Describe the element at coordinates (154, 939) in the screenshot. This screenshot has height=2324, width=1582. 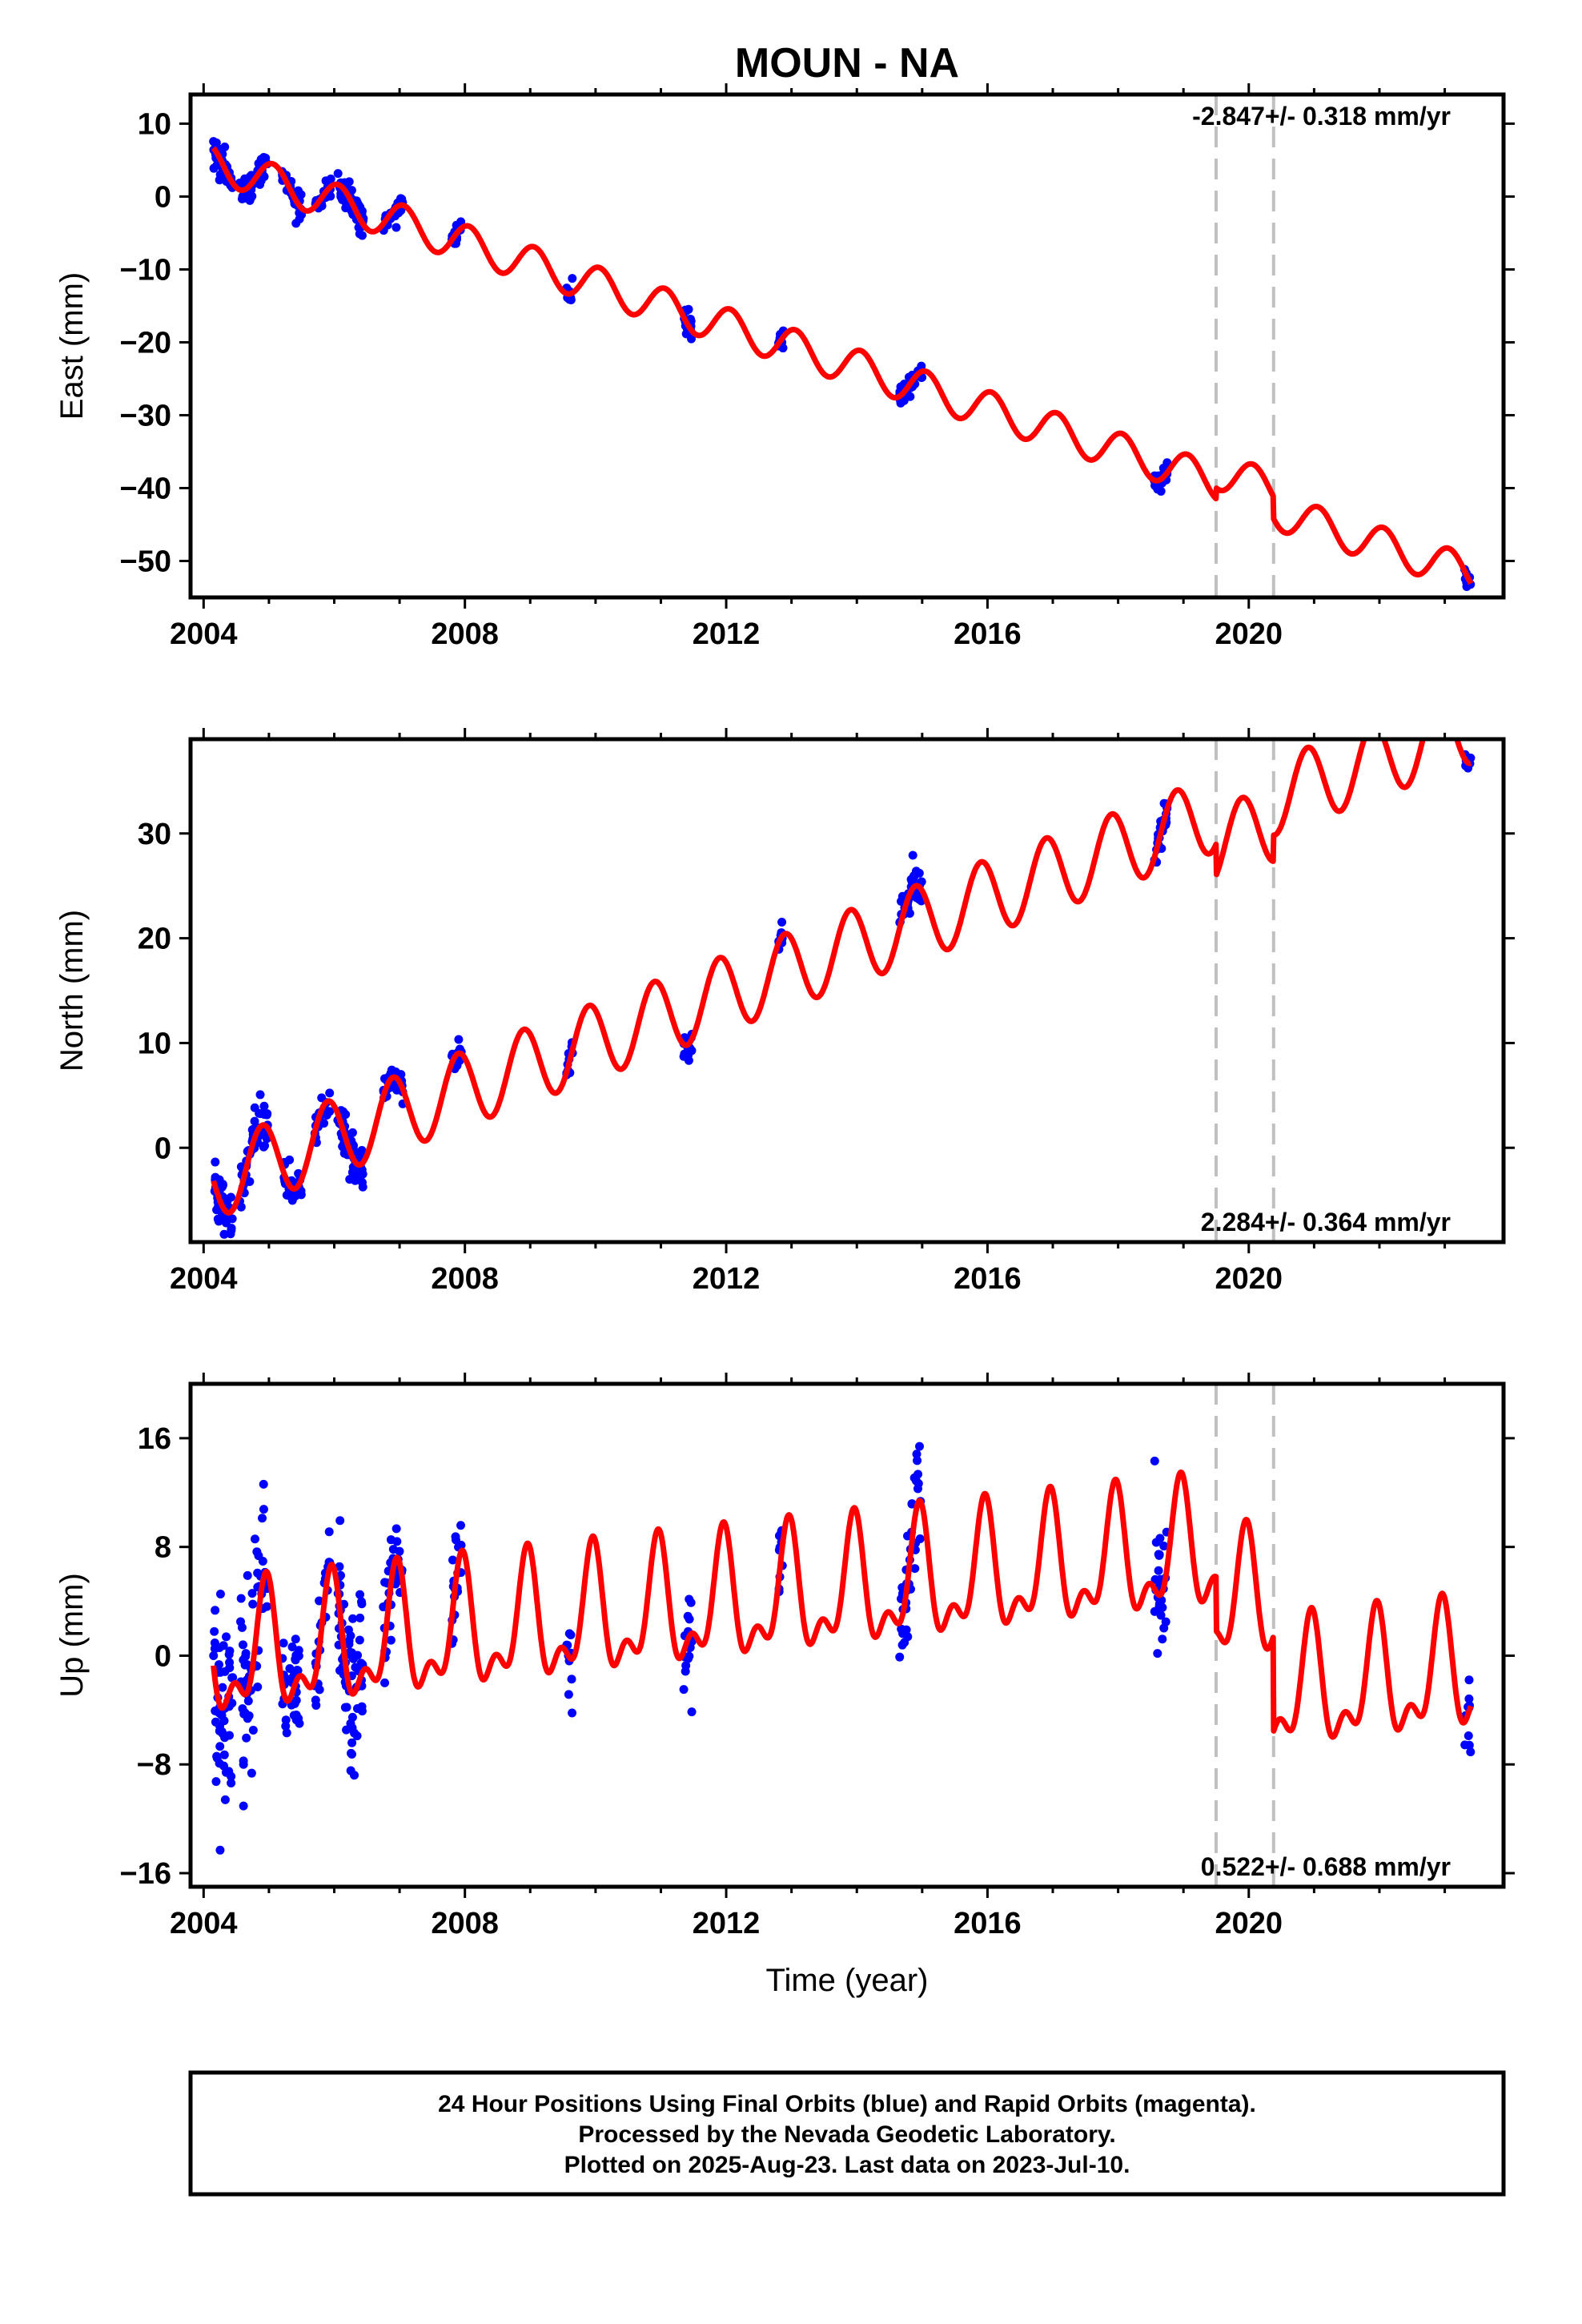
I see `y-tick-label: 20` at that location.